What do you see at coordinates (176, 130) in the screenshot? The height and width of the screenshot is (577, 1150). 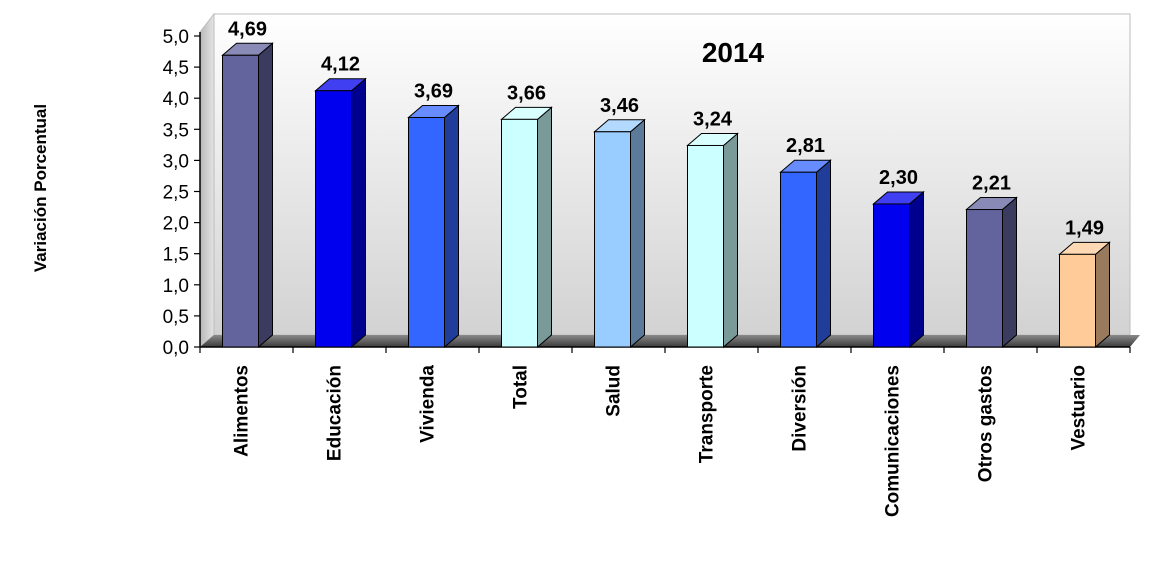 I see `y-tick-label: 3,5` at bounding box center [176, 130].